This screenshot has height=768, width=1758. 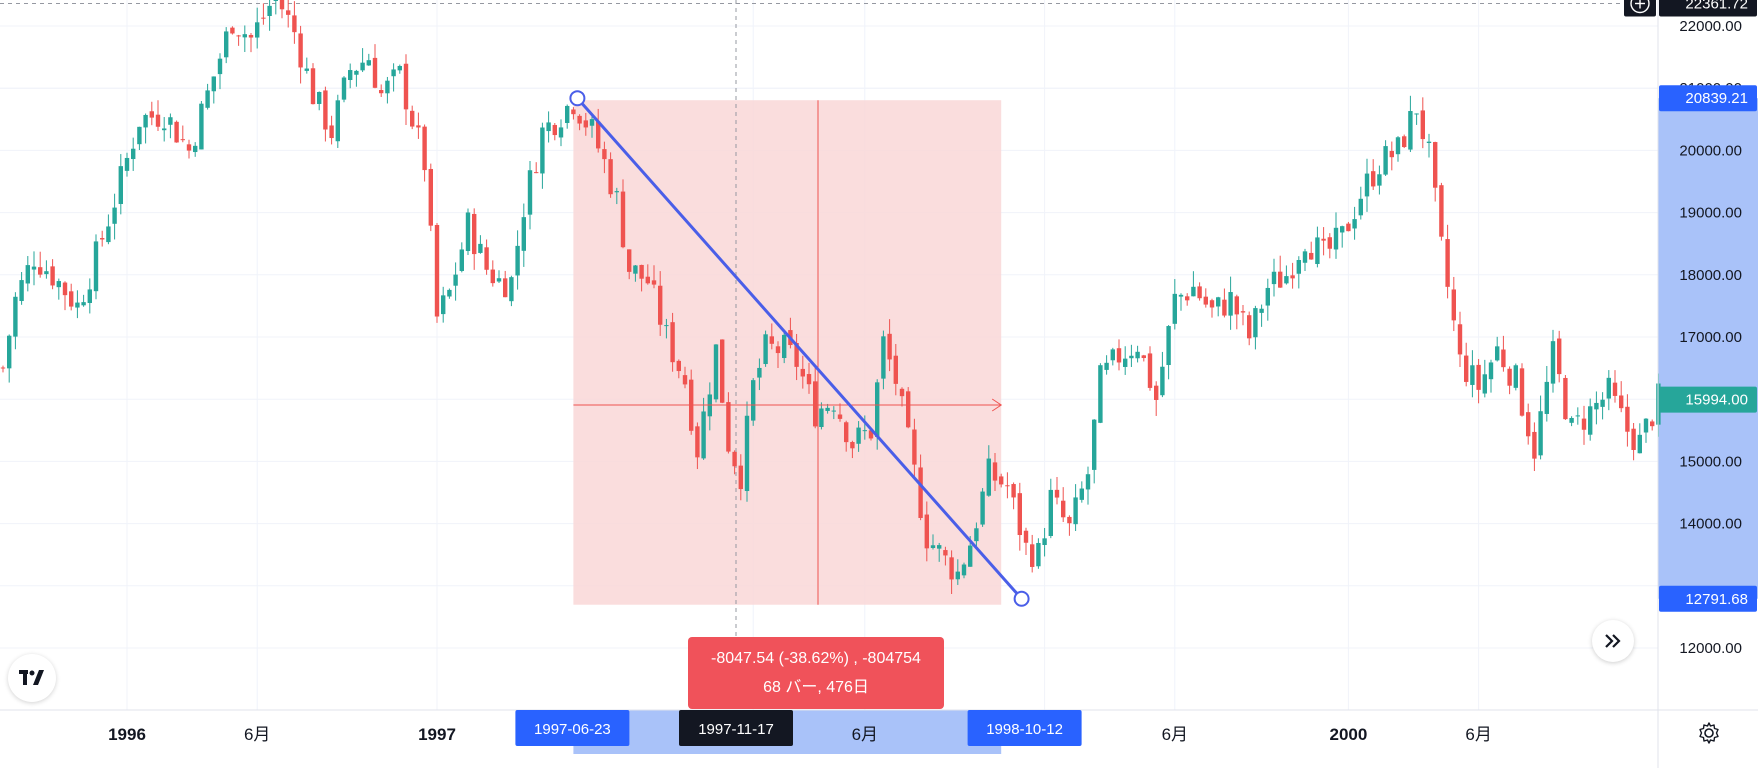 I want to click on plus-circle-icon, so click(x=1640, y=8).